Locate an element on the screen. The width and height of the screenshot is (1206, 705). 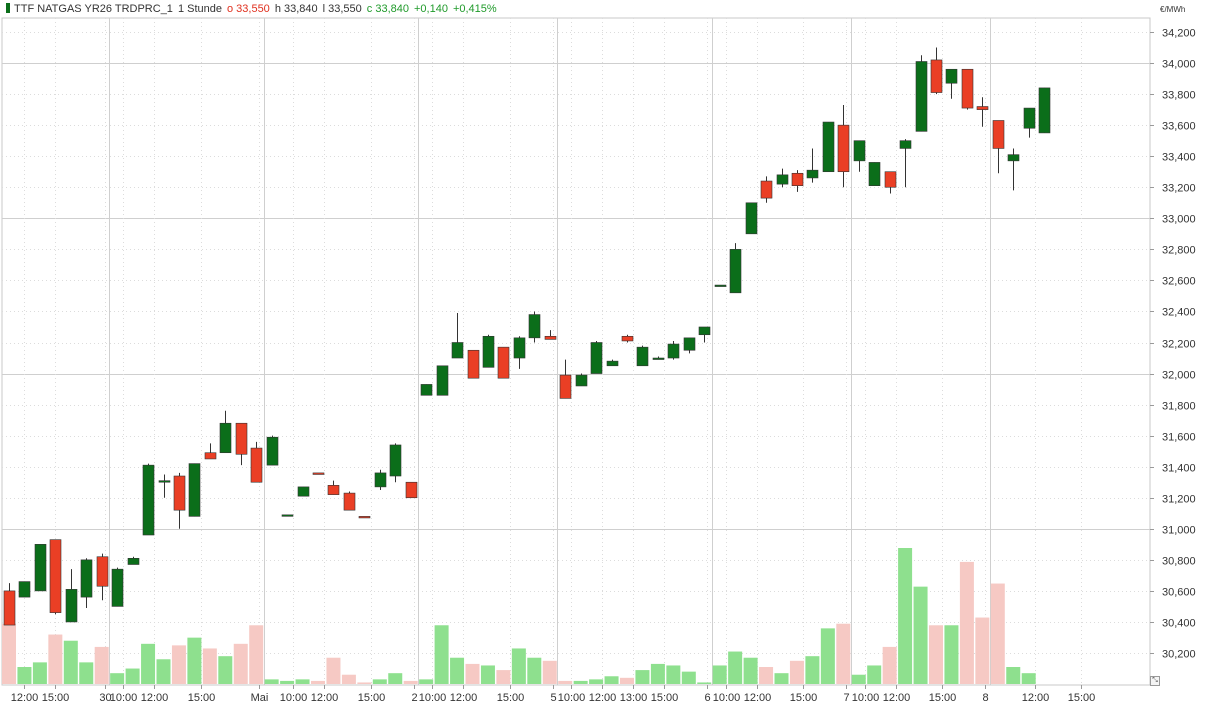
y-tick-label: 31,400 is located at coordinates (1179, 469).